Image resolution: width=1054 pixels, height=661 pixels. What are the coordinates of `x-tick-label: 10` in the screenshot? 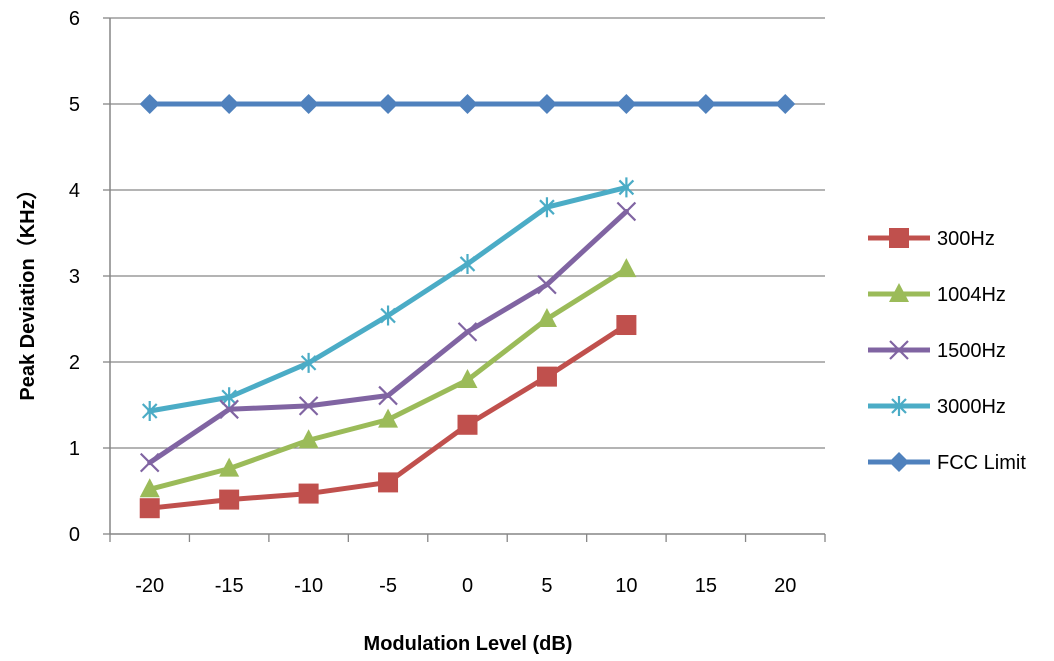 It's located at (626, 586).